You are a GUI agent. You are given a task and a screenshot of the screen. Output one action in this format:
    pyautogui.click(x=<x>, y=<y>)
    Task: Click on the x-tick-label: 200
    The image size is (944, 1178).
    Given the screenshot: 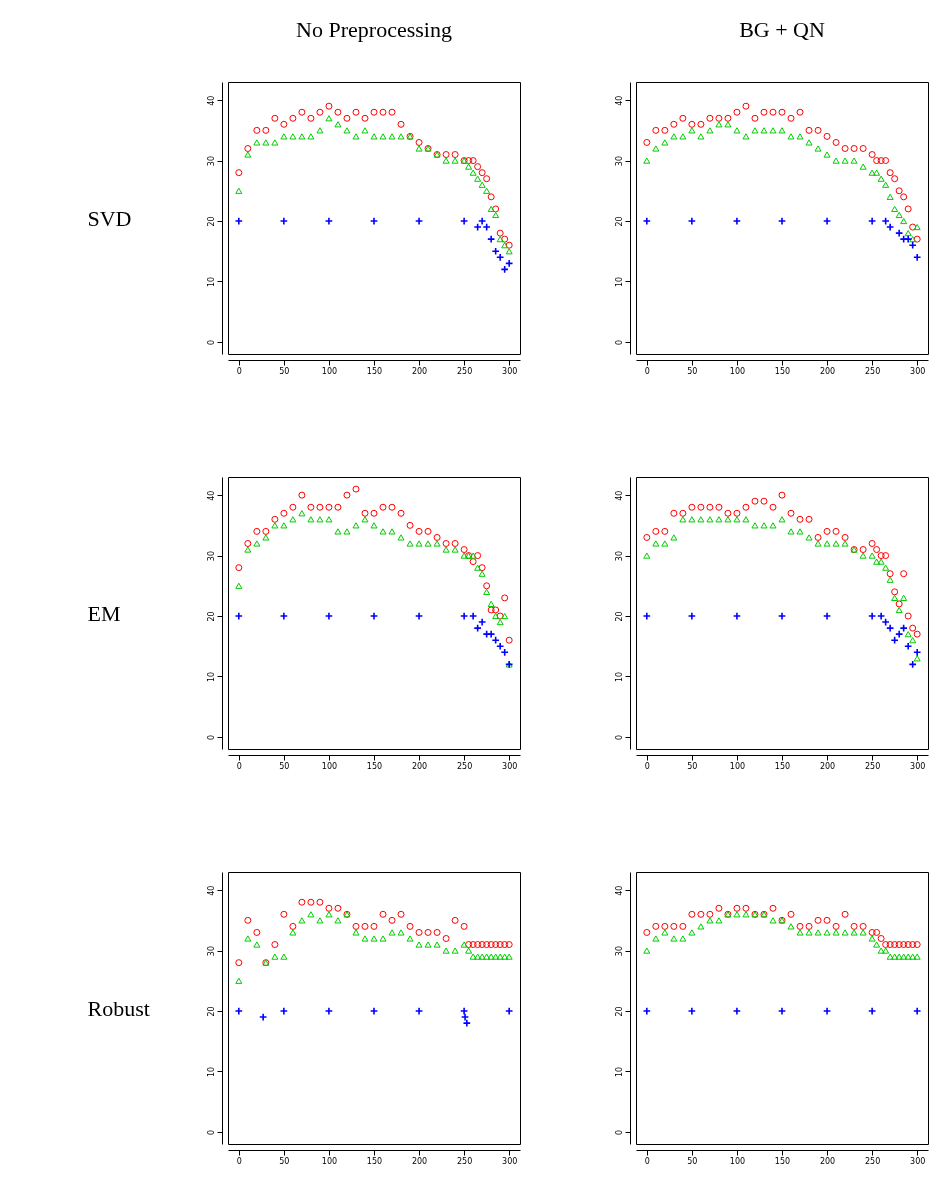 What is the action you would take?
    pyautogui.click(x=419, y=370)
    